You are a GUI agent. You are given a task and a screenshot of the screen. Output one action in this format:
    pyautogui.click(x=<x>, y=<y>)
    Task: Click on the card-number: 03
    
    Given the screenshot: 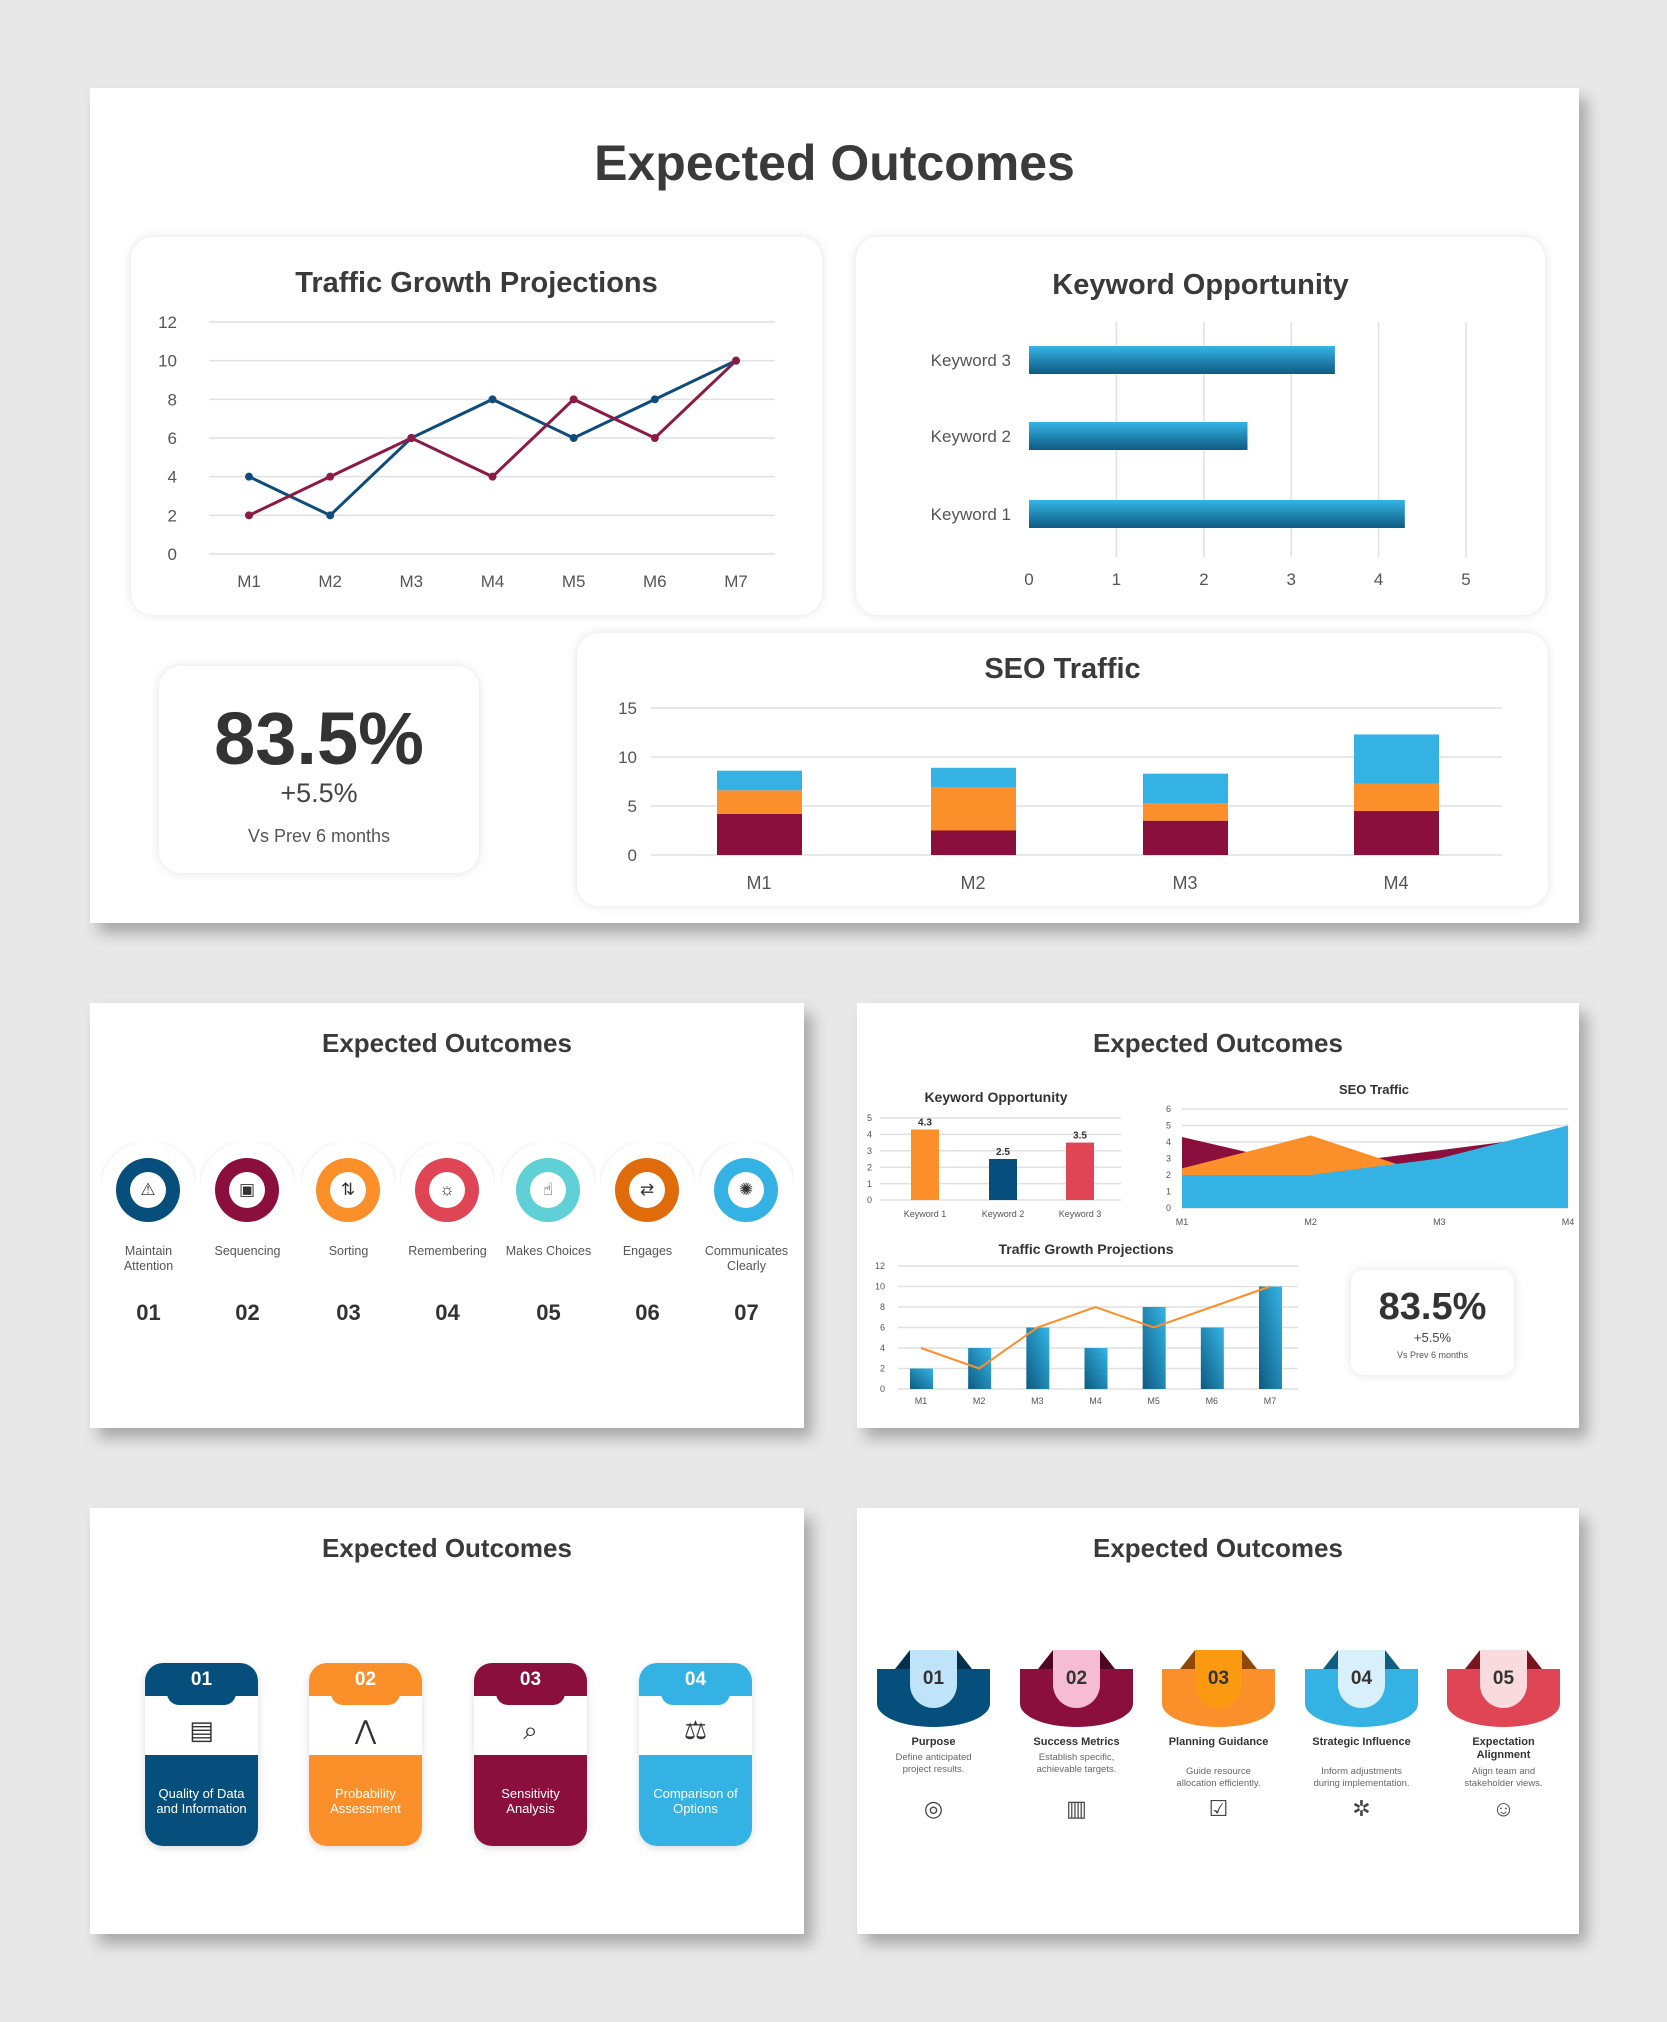 What is the action you would take?
    pyautogui.click(x=530, y=1679)
    